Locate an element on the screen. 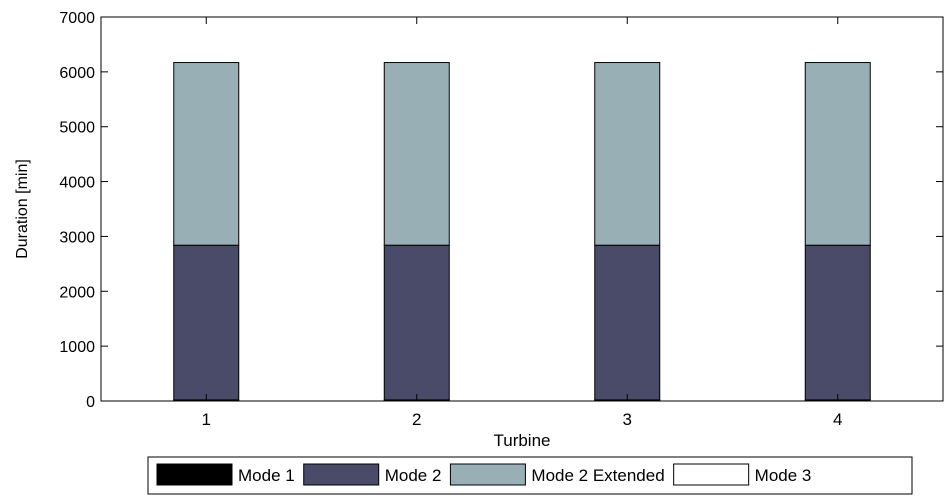 This screenshot has width=947, height=496. legend-label: Mode 3 is located at coordinates (783, 475).